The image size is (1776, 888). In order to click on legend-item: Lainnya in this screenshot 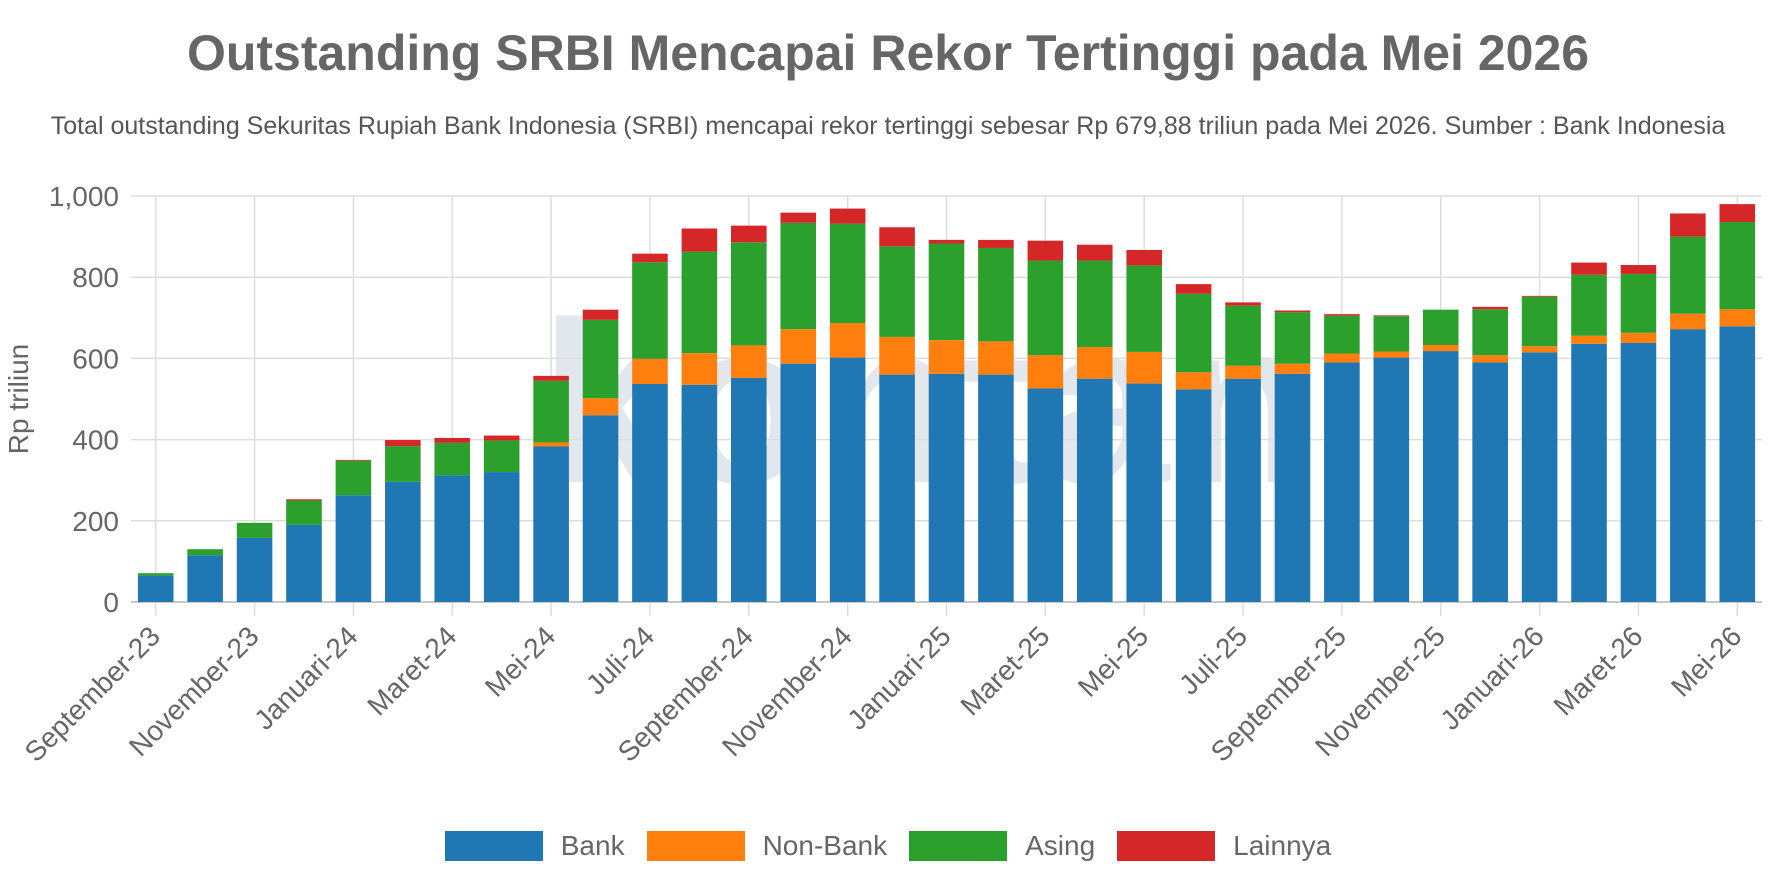, I will do `click(1224, 846)`.